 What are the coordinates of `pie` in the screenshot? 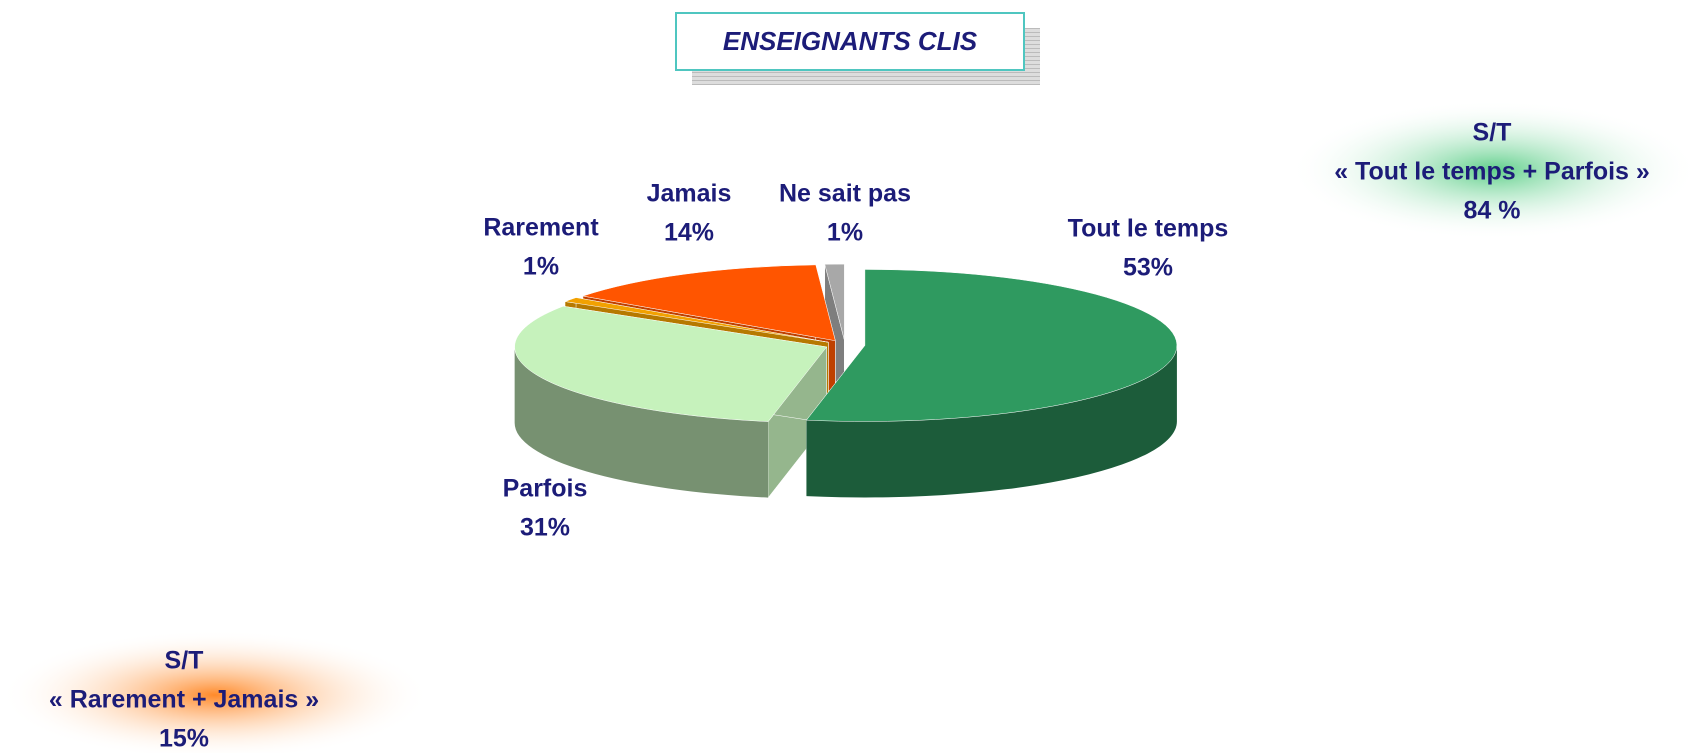 It's located at (846, 381).